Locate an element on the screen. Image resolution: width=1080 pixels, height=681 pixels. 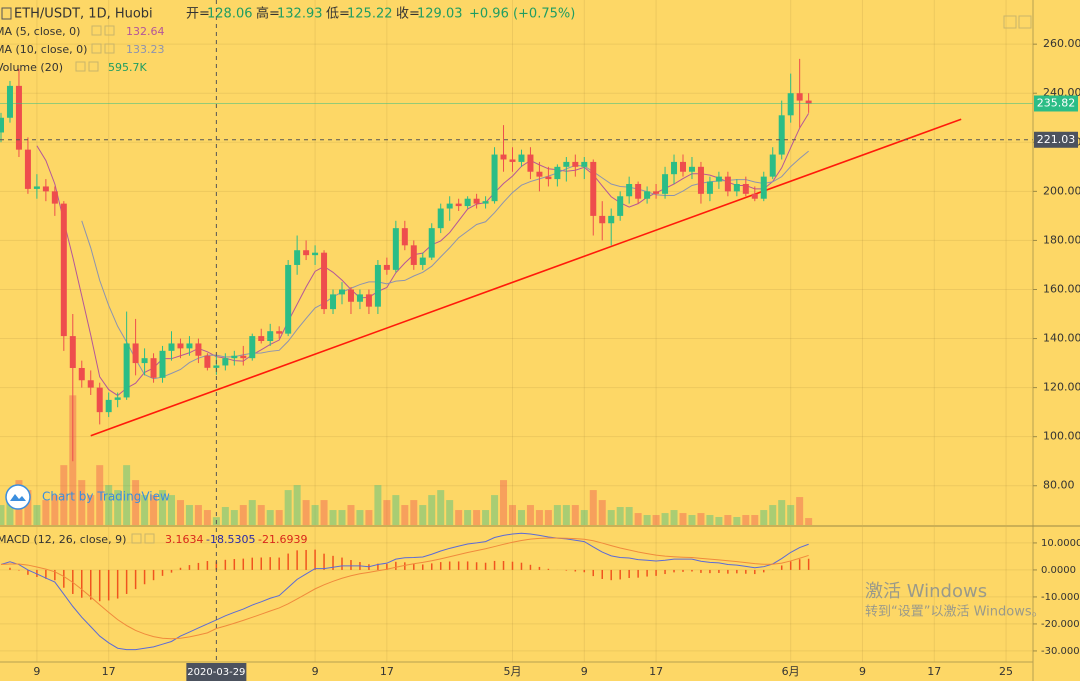
windows-title: 激活 Windows is located at coordinates (926, 591).